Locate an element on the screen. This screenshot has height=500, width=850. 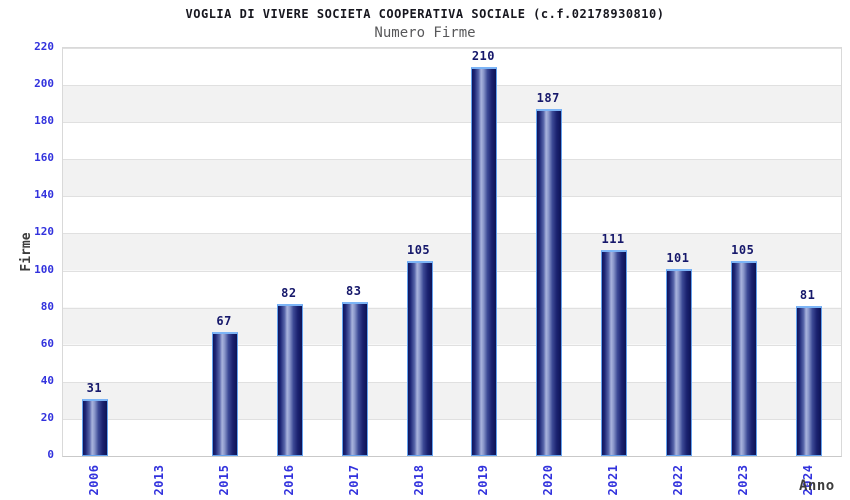
bar-2021 is located at coordinates (614, 353).